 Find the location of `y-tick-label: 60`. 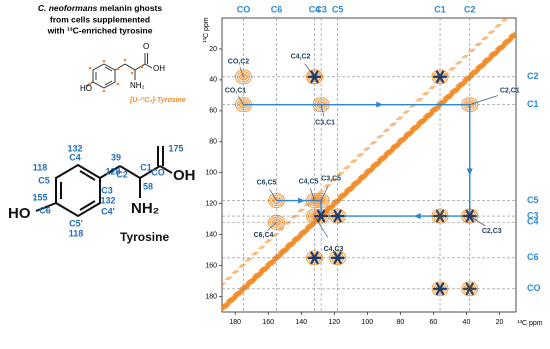

y-tick-label: 60 is located at coordinates (213, 111).